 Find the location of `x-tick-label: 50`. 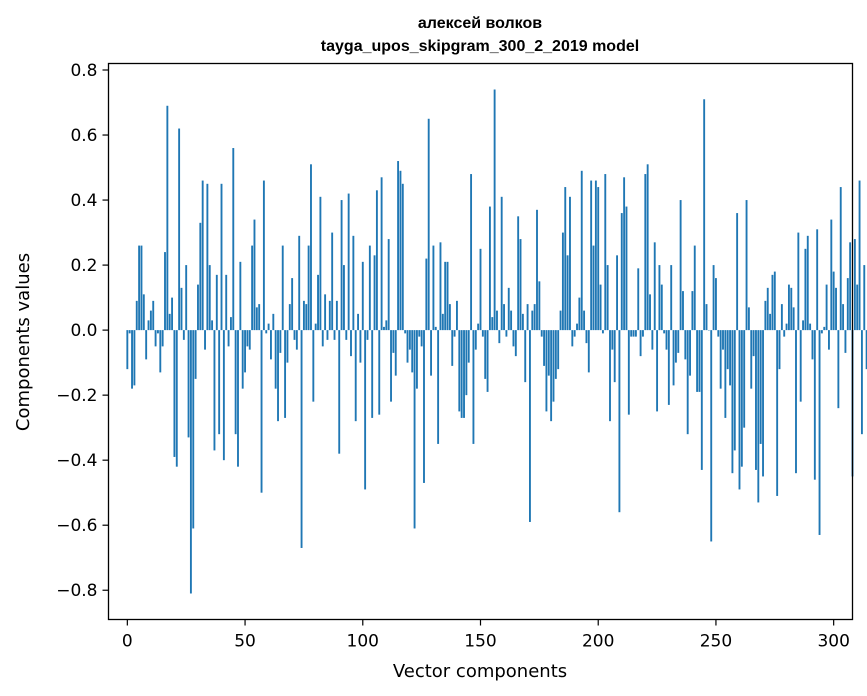

x-tick-label: 50 is located at coordinates (245, 642).